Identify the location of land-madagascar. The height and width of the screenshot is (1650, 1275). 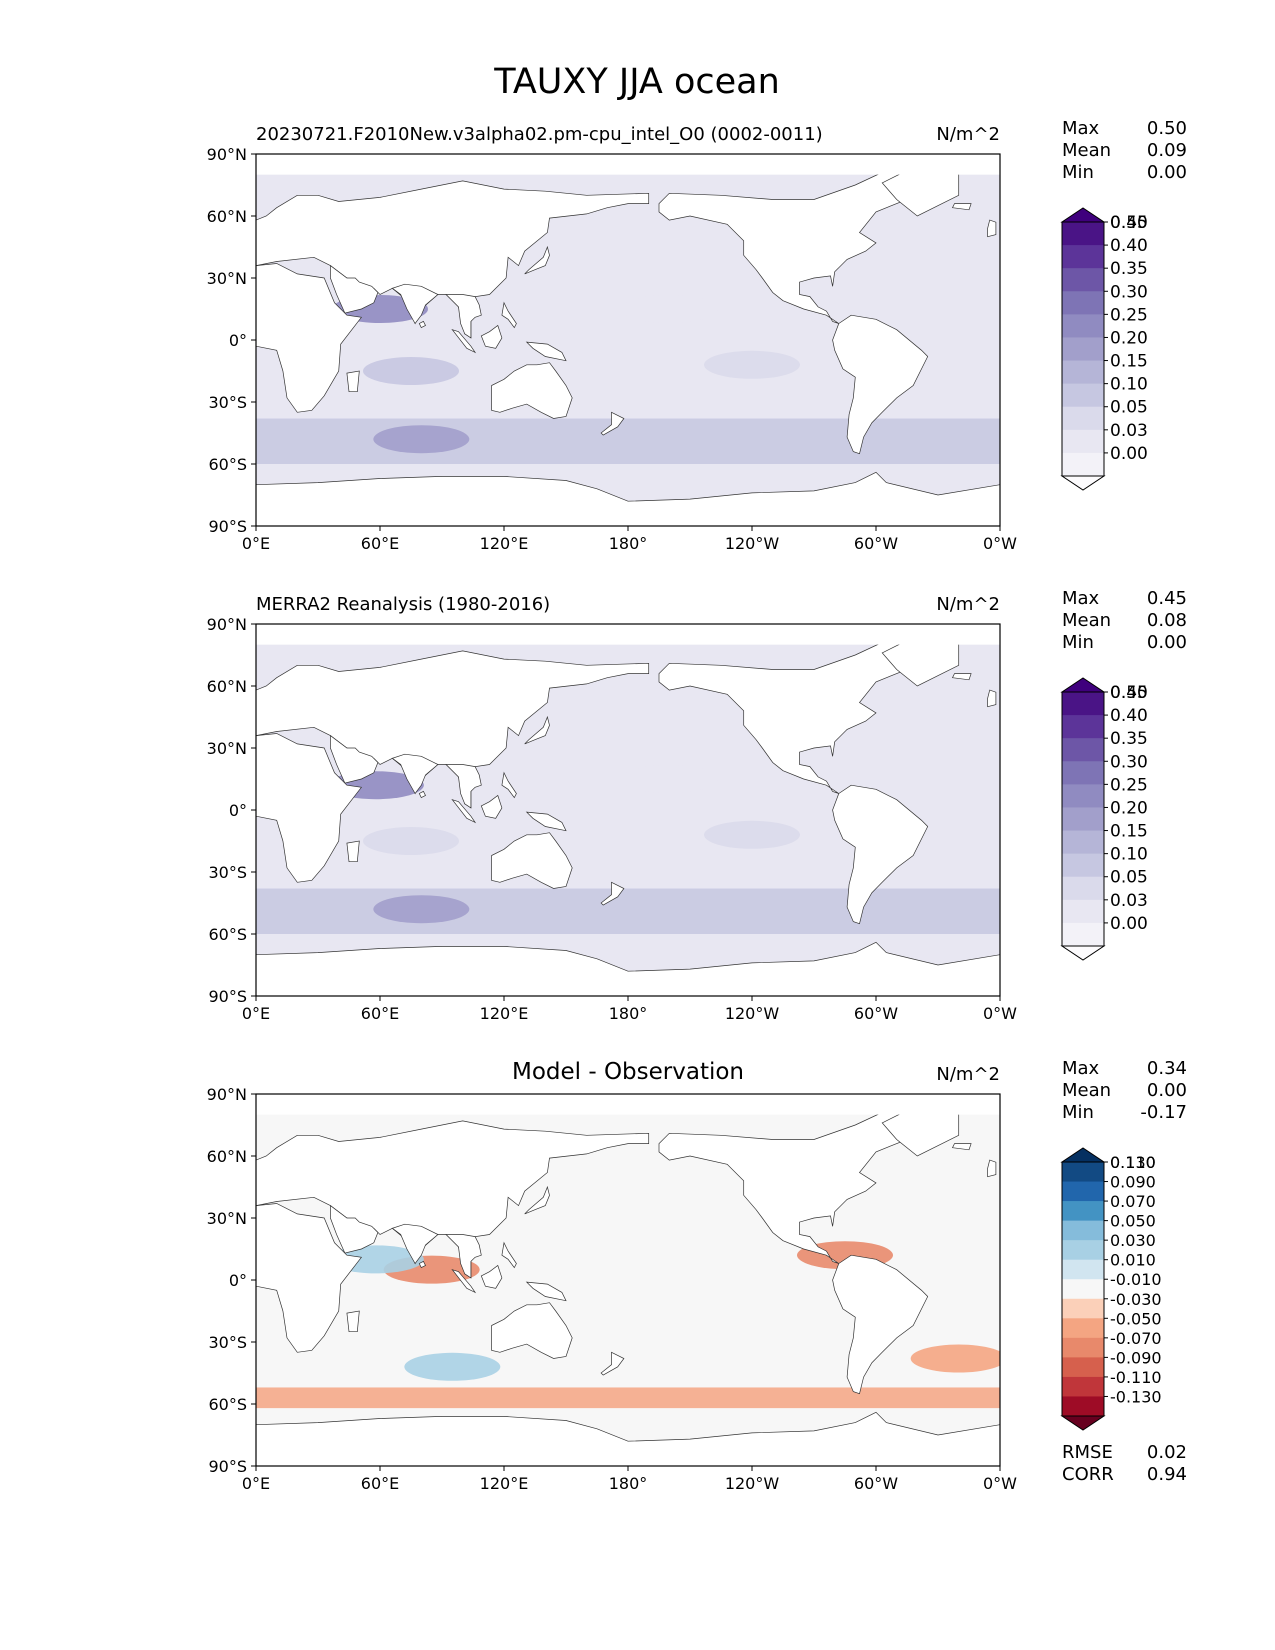
(353, 381).